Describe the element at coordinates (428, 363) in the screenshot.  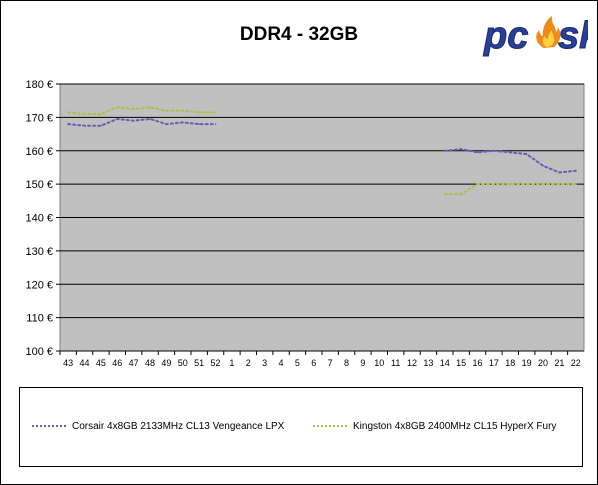
I see `x-tick-label-22: 13` at that location.